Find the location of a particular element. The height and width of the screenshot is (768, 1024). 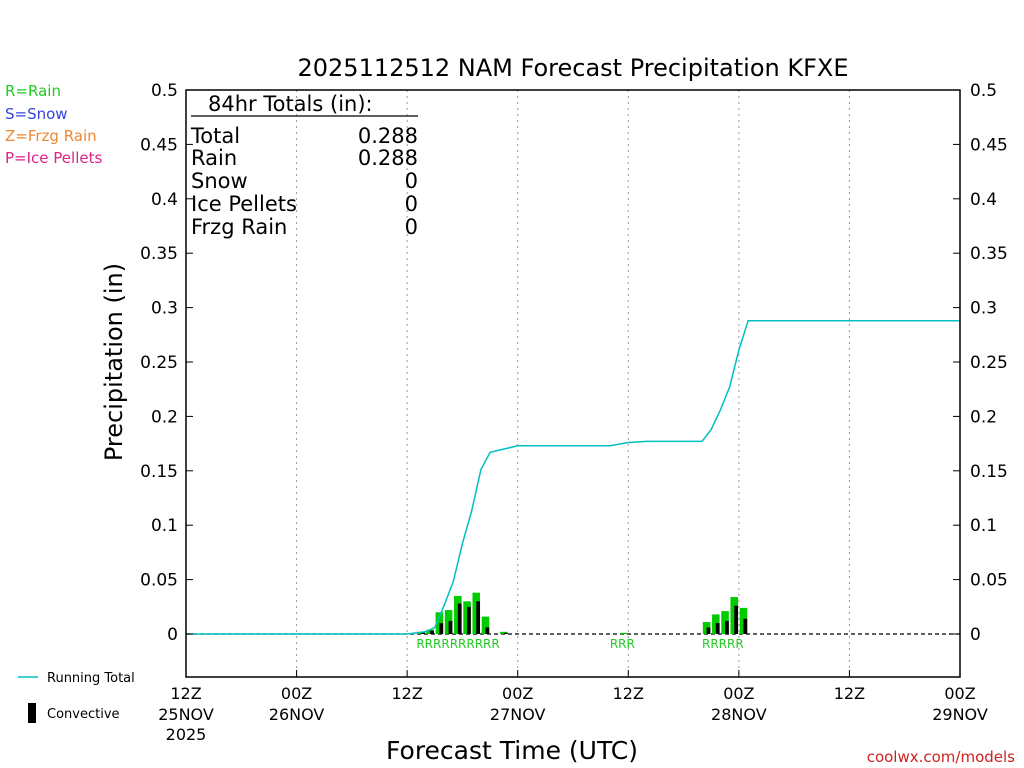

y-tick-label-right-7: 0.35 is located at coordinates (989, 254).